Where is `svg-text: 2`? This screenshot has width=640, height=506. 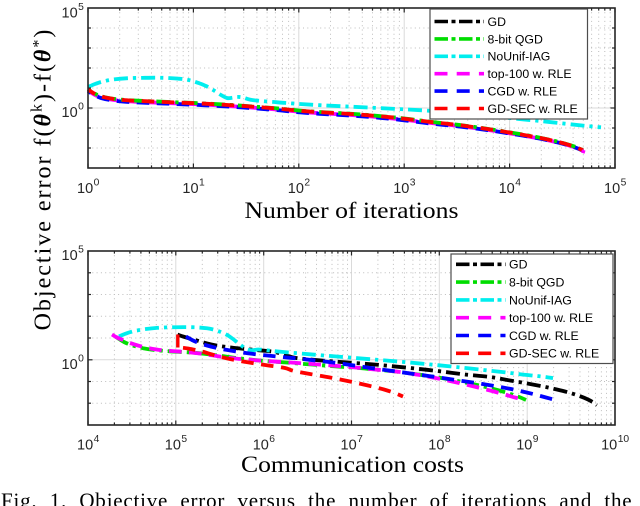 svg-text: 2 is located at coordinates (307, 183).